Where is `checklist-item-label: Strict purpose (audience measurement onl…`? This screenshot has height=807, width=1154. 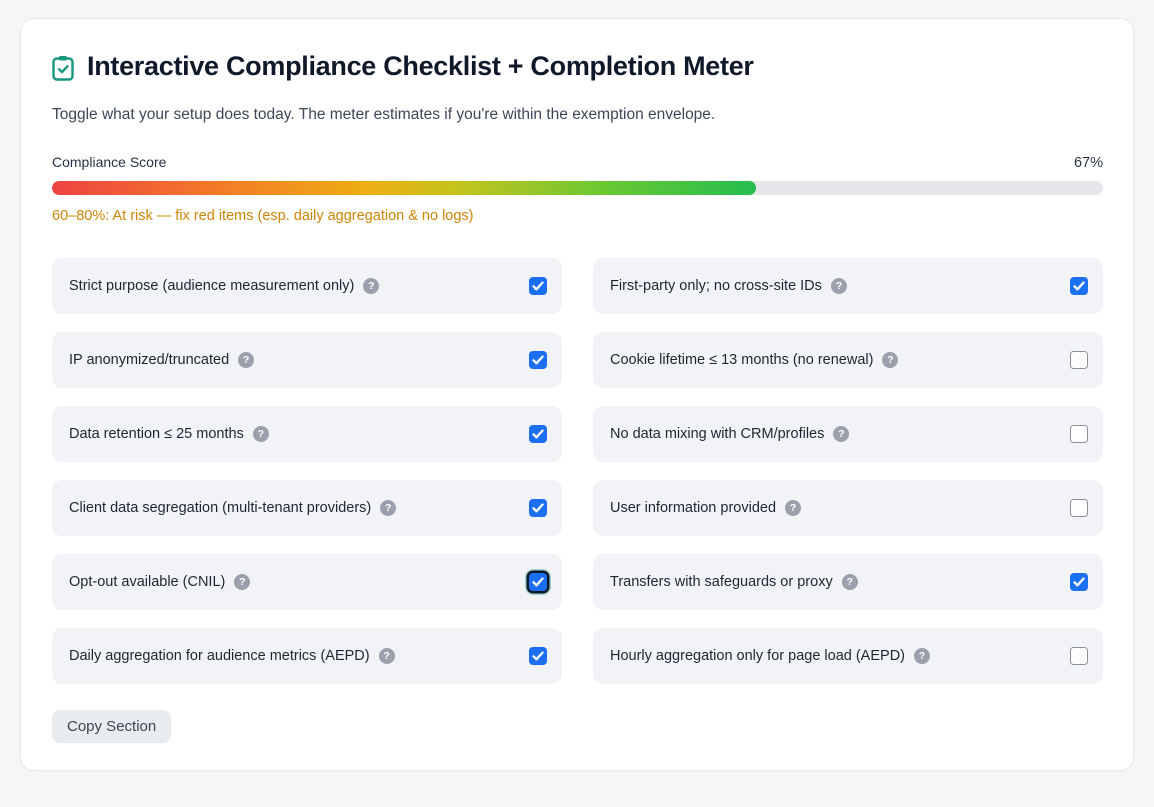
checklist-item-label: Strict purpose (audience measurement onl… is located at coordinates (212, 286).